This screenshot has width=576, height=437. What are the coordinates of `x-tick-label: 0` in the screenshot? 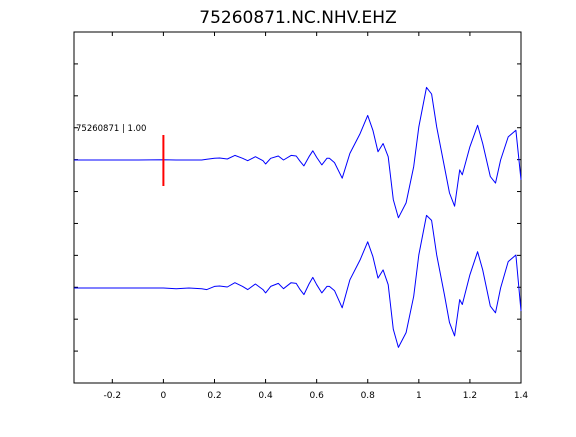 It's located at (164, 396).